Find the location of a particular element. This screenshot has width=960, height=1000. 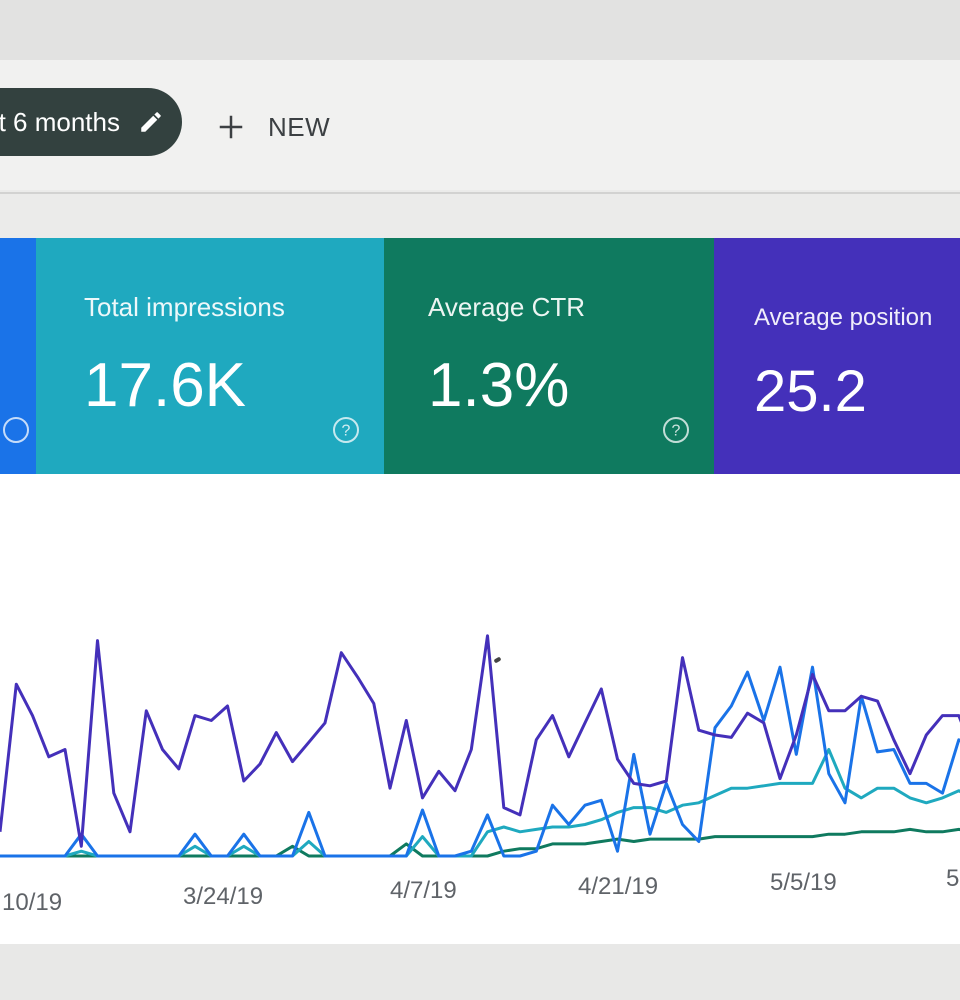

x-axis-tick-label: 4/21/19 is located at coordinates (618, 886).